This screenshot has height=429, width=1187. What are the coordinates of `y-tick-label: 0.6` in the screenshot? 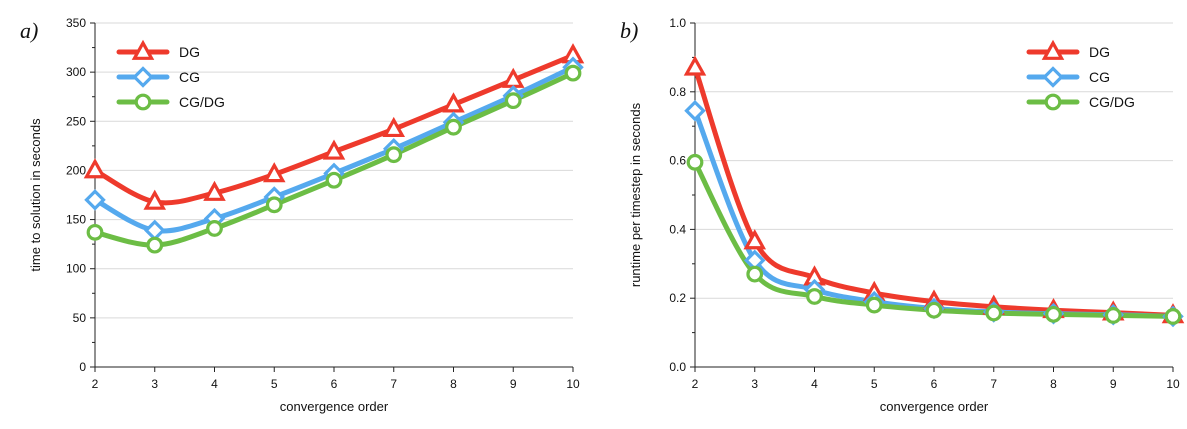 It's located at (677, 161).